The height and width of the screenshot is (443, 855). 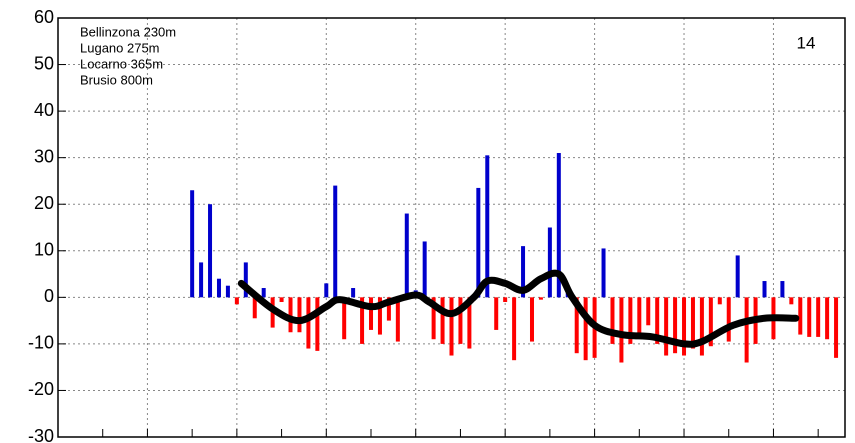 I want to click on y-tick-label: 40, so click(x=44, y=110).